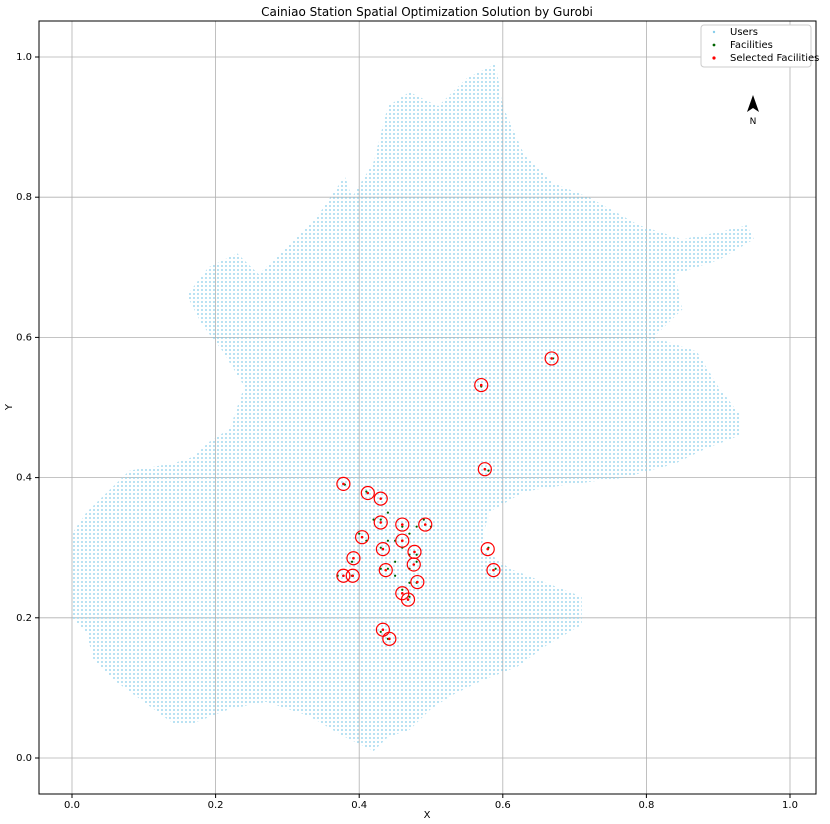 The image size is (830, 824). Describe the element at coordinates (359, 805) in the screenshot. I see `x-tick-label: 0.4` at that location.